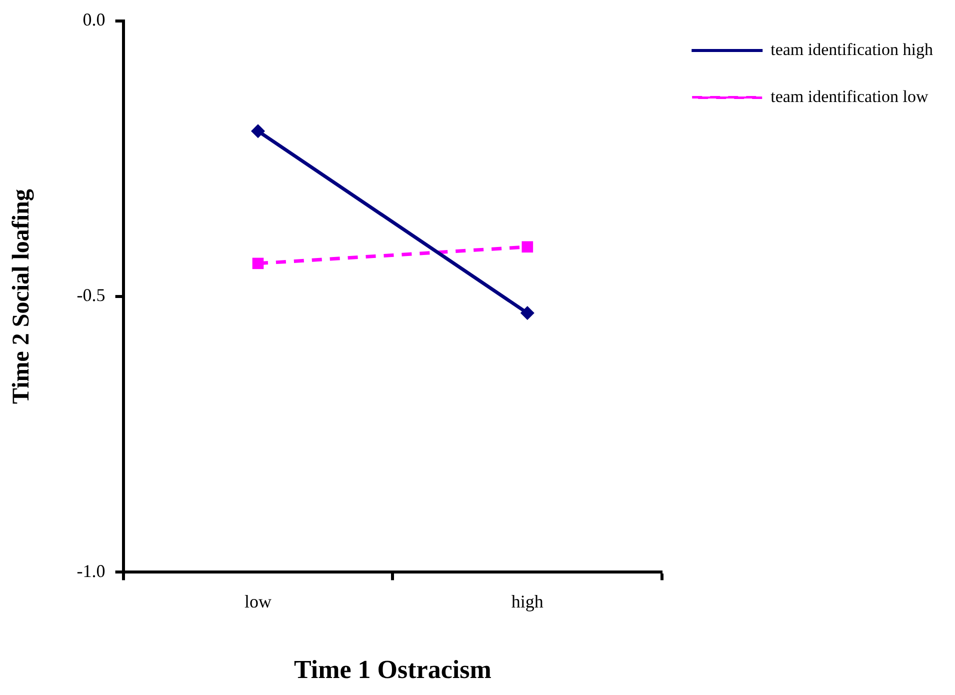 Image resolution: width=955 pixels, height=695 pixels. Describe the element at coordinates (91, 295) in the screenshot. I see `y-tick-label: -0.5` at that location.